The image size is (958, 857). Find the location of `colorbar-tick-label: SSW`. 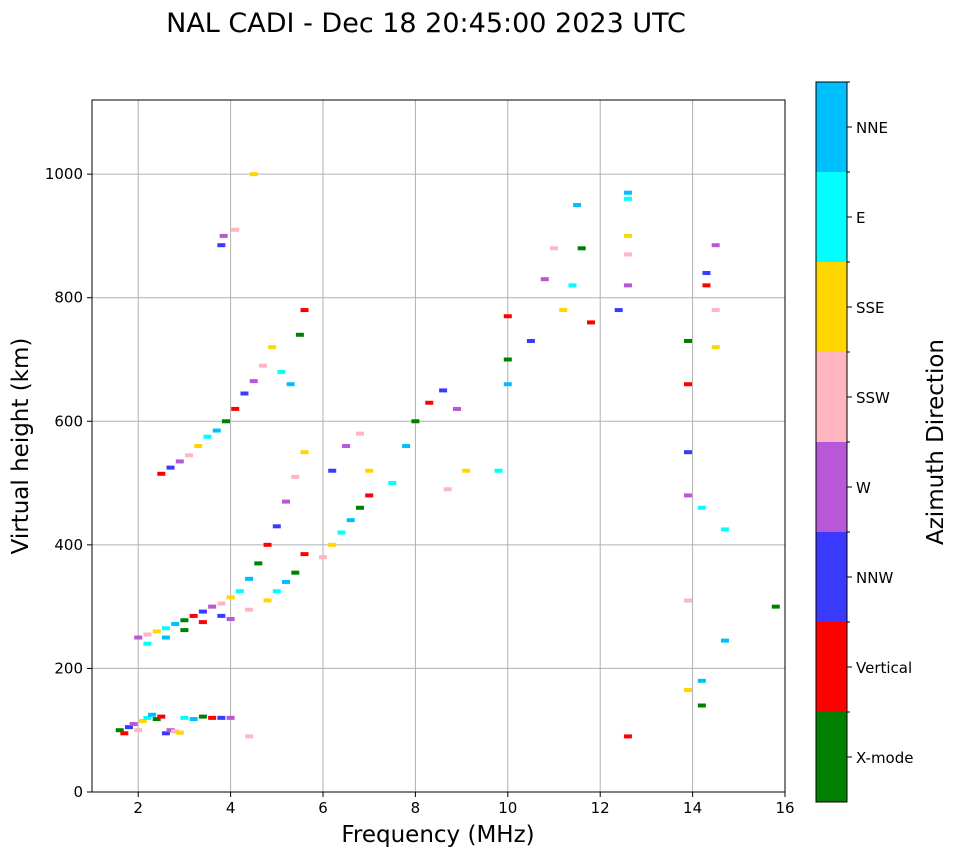

colorbar-tick-label: SSW is located at coordinates (873, 398).